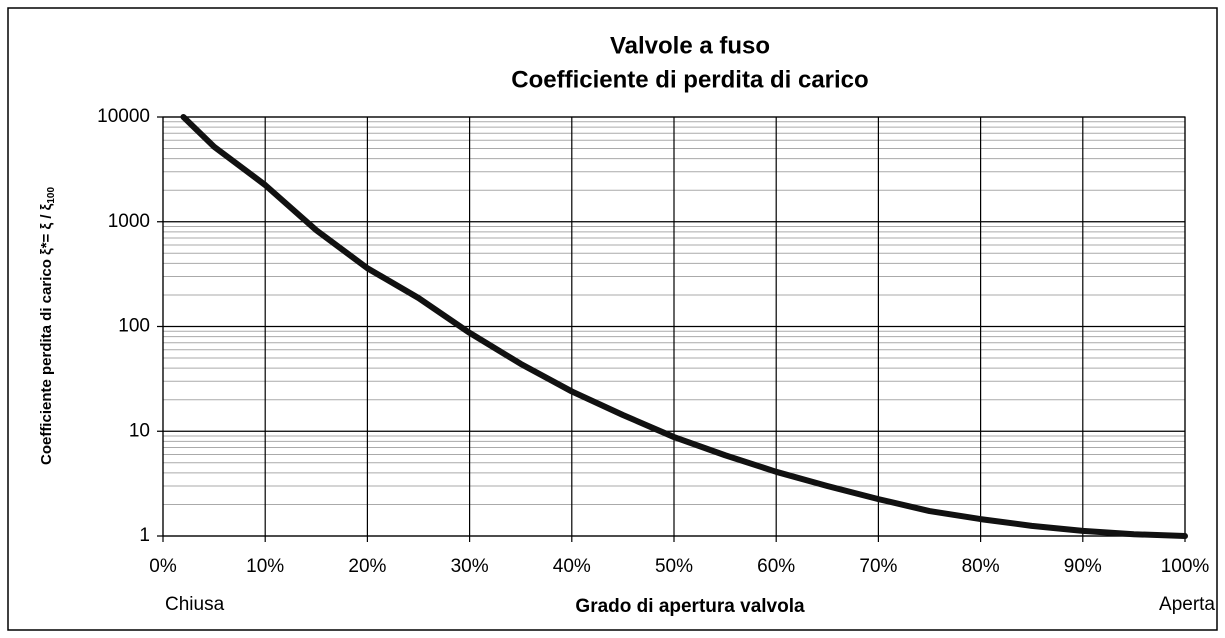 Image resolution: width=1225 pixels, height=638 pixels. I want to click on x-tick-label: 80%, so click(981, 566).